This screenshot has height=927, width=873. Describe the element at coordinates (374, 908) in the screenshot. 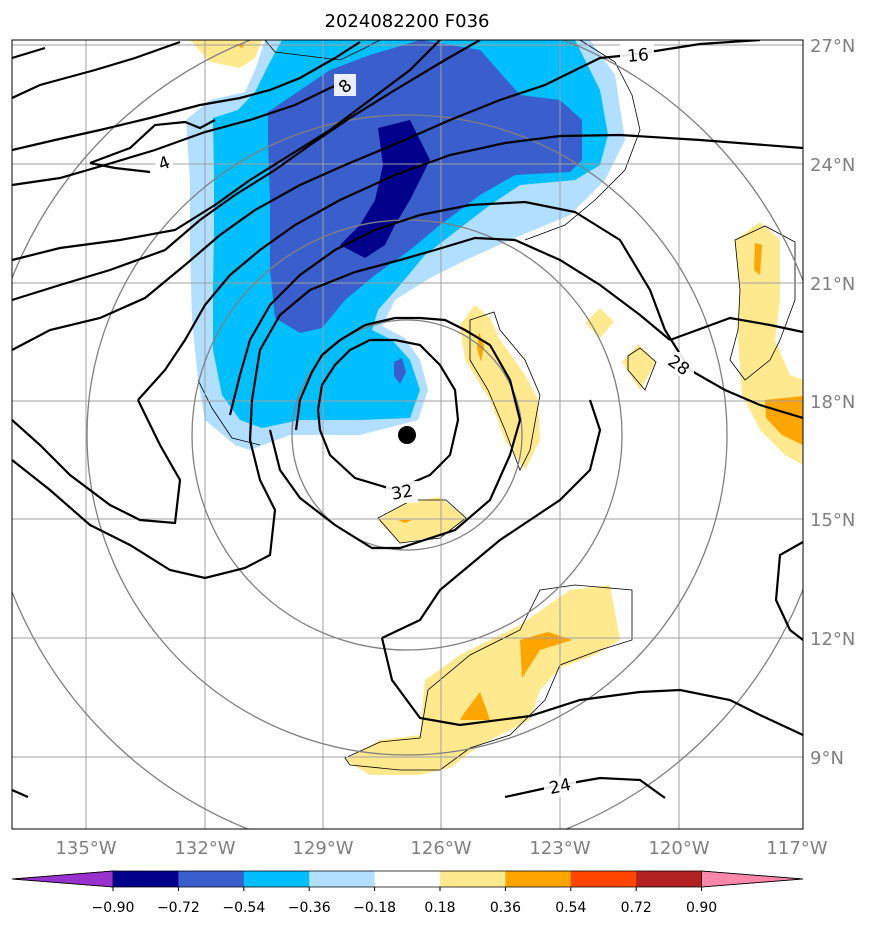

I see `colorbar-label: −0.18` at that location.